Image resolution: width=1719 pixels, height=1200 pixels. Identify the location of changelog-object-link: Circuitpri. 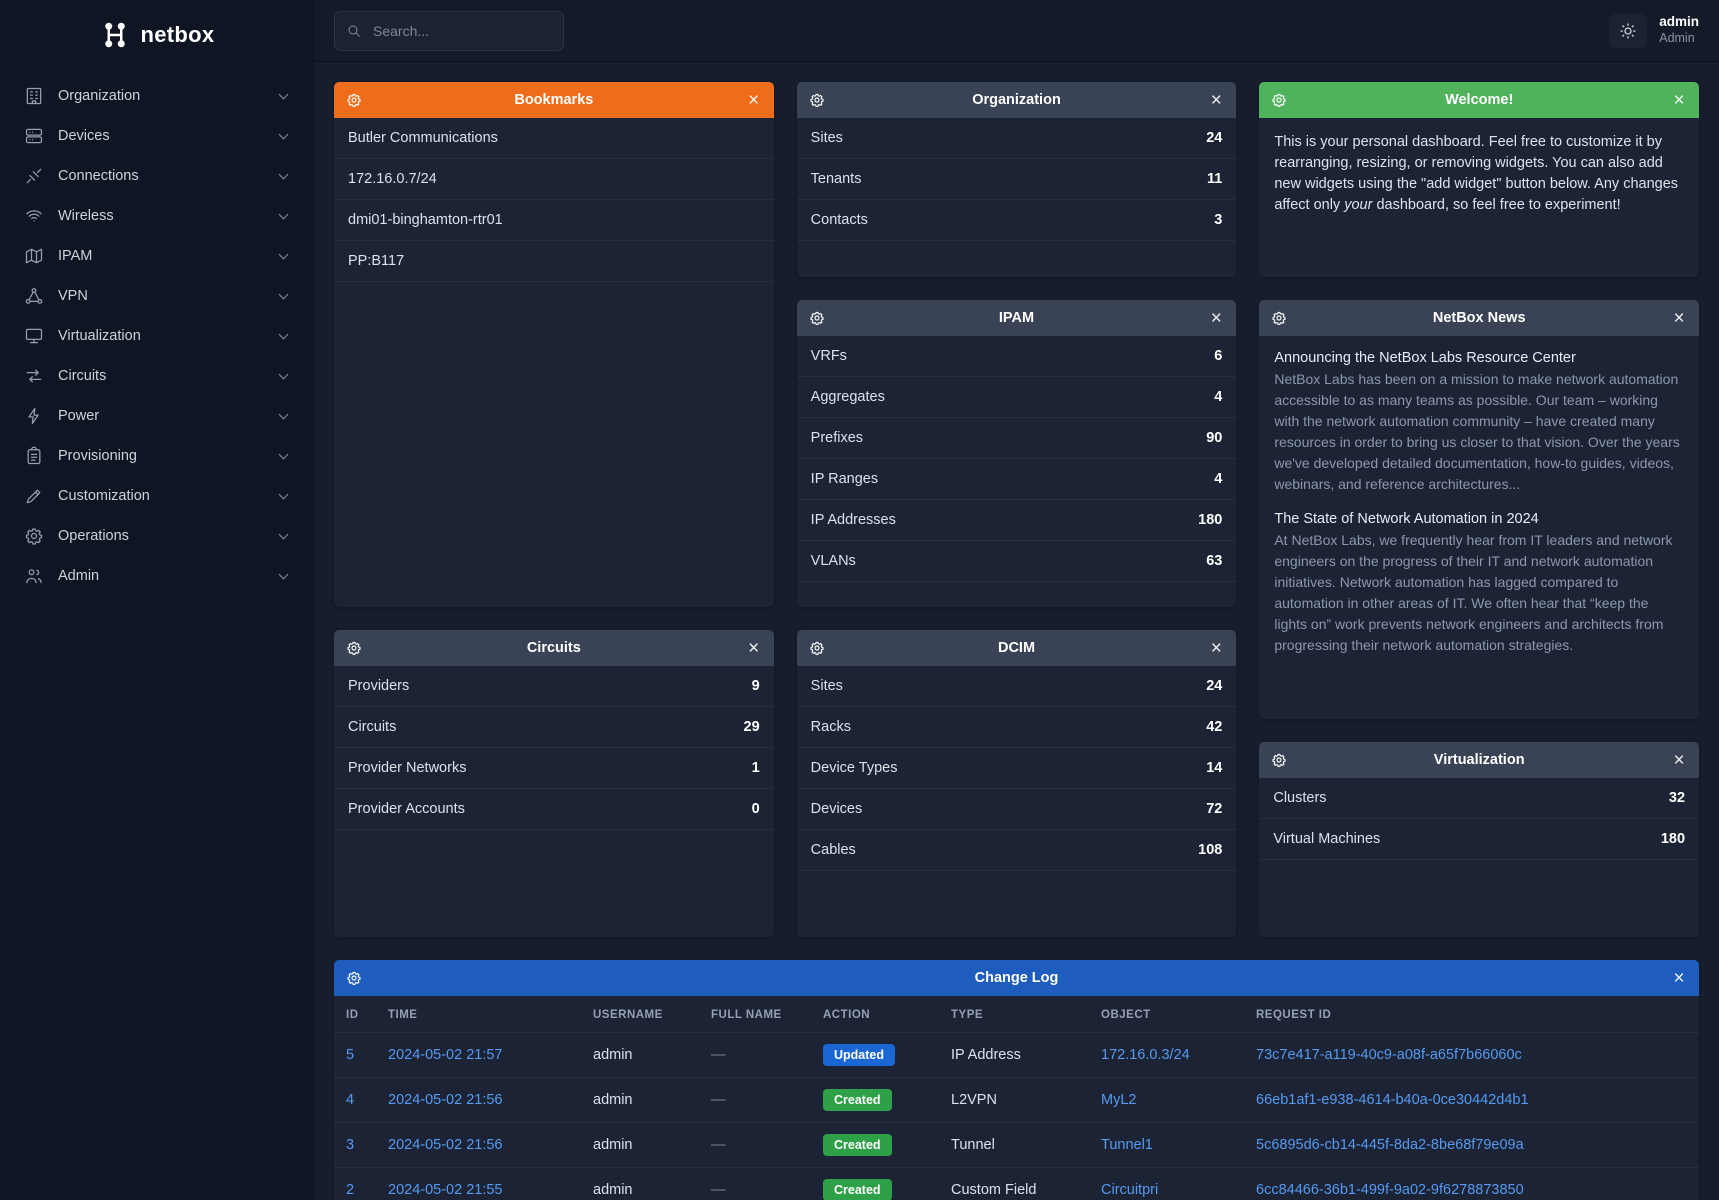
(1130, 1190).